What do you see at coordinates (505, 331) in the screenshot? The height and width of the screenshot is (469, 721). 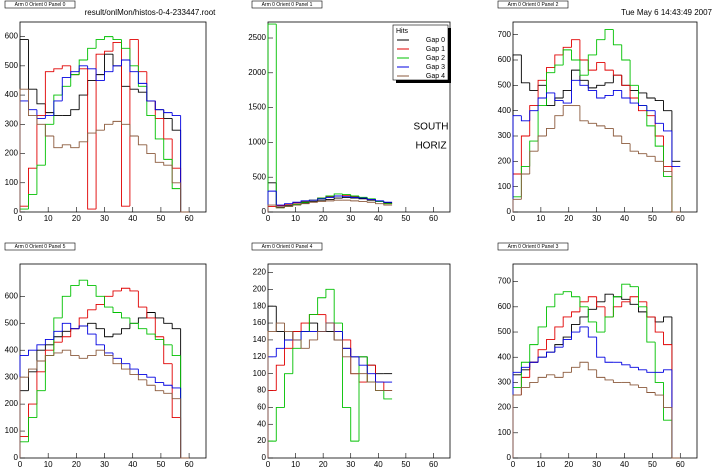 I see `y-tick-label: 500` at bounding box center [505, 331].